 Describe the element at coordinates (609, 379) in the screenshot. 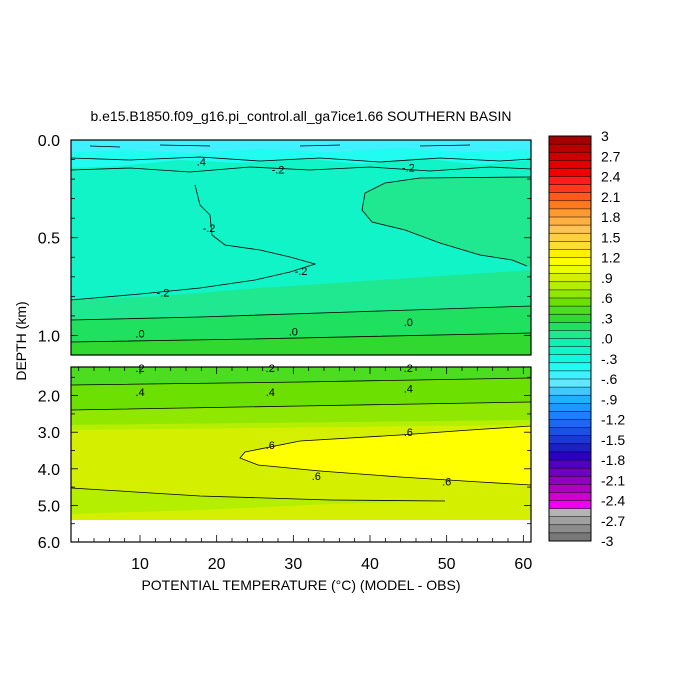

I see `colorbar-label: -.6` at that location.